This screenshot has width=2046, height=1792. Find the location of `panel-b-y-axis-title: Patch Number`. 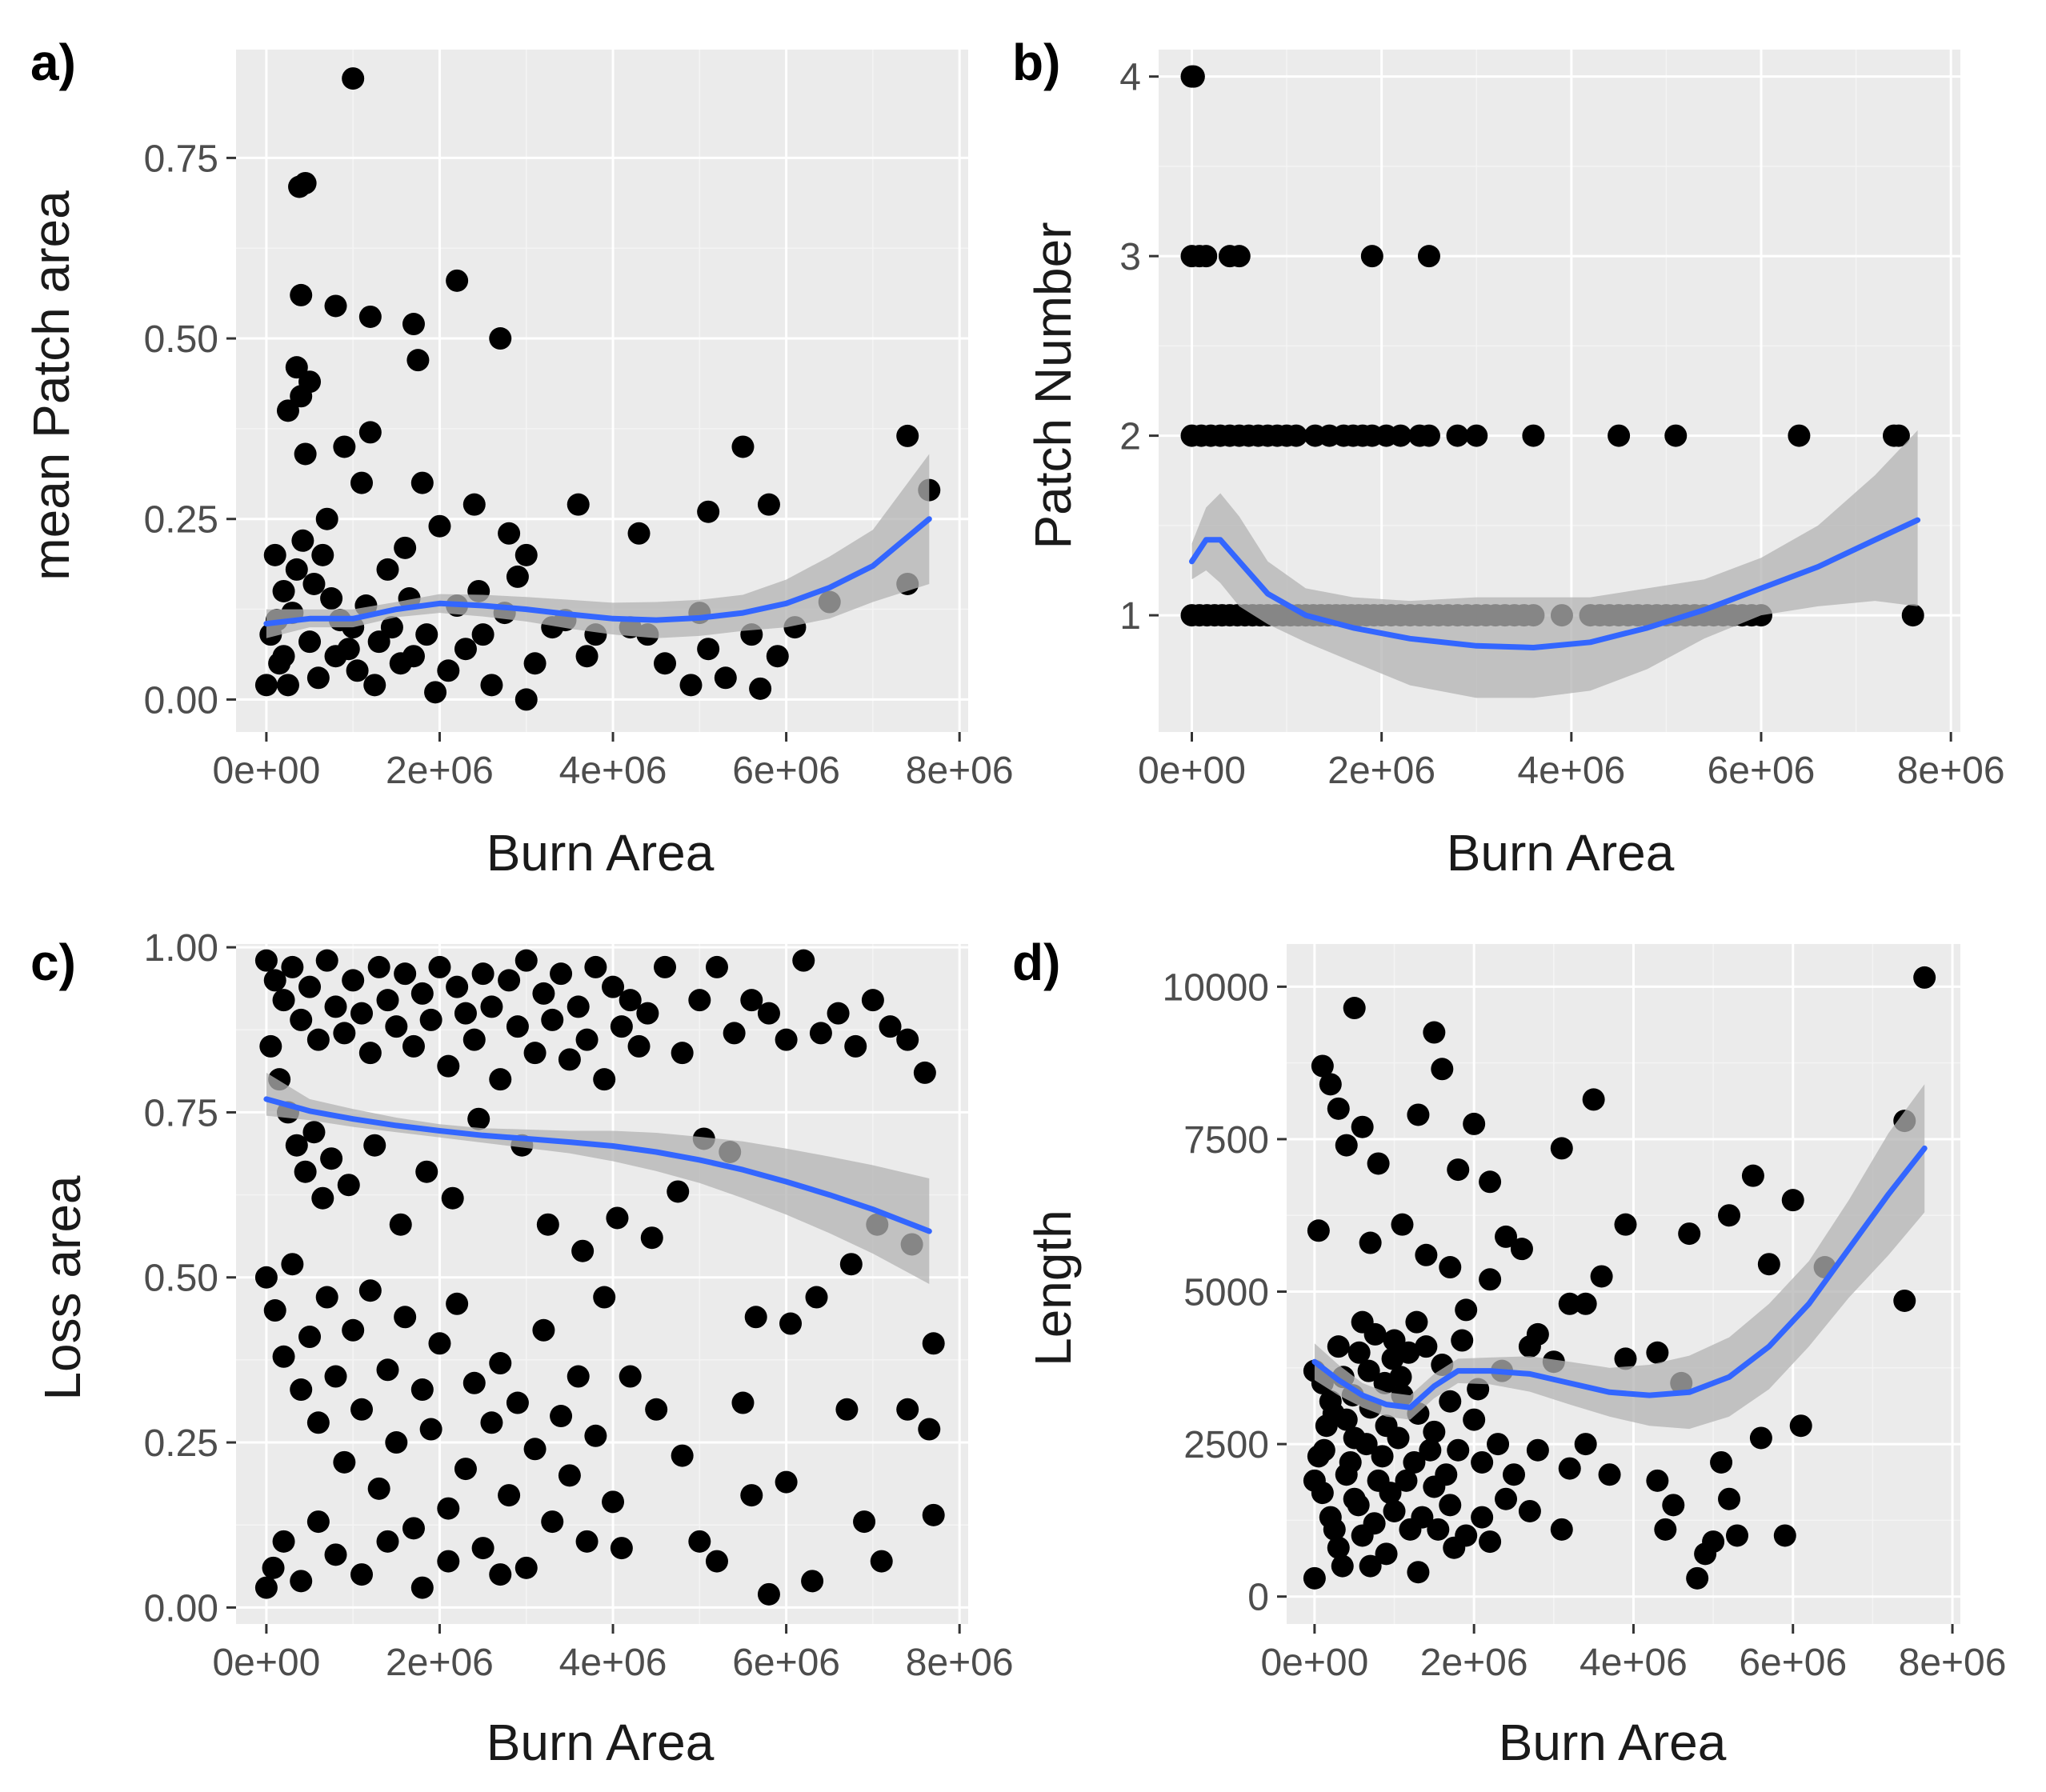

panel-b-y-axis-title: Patch Number is located at coordinates (1053, 385).